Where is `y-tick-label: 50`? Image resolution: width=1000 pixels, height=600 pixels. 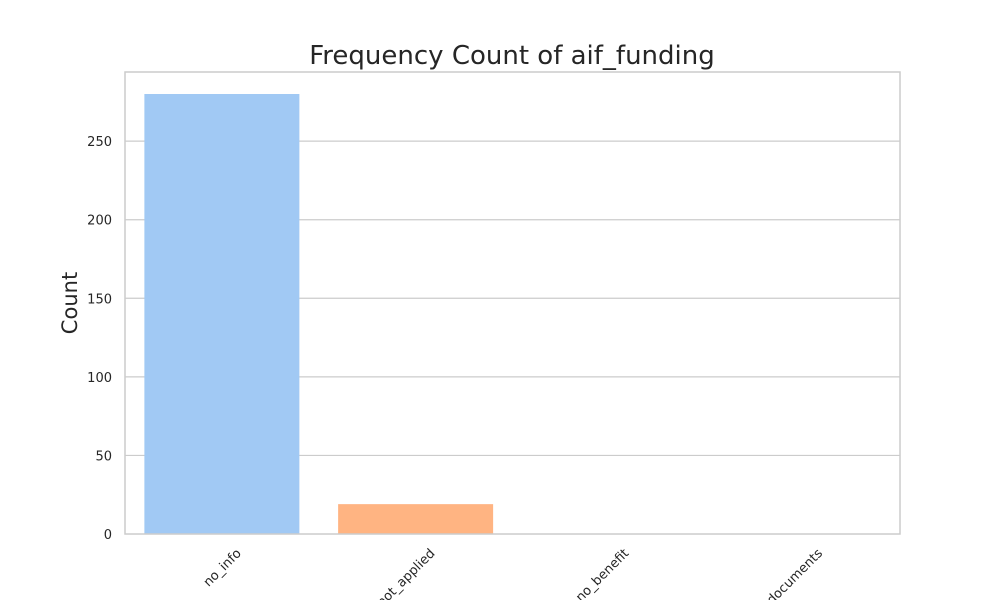 y-tick-label: 50 is located at coordinates (103, 456).